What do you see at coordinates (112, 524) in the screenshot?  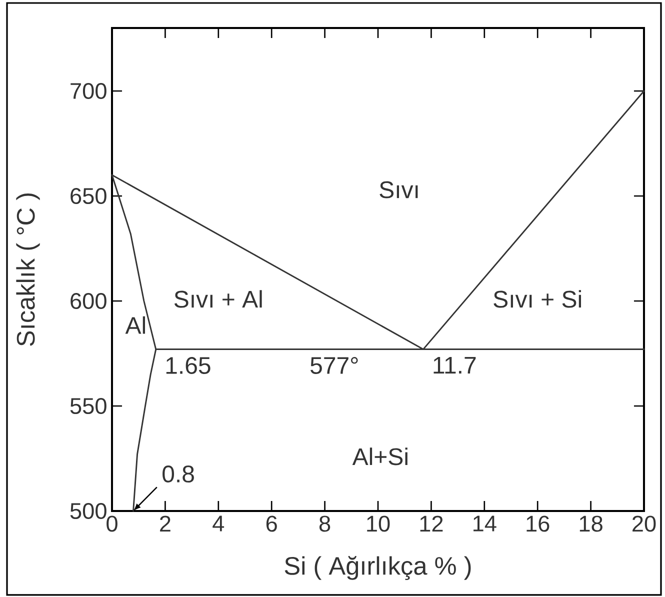 I see `x-tick-label: 0` at bounding box center [112, 524].